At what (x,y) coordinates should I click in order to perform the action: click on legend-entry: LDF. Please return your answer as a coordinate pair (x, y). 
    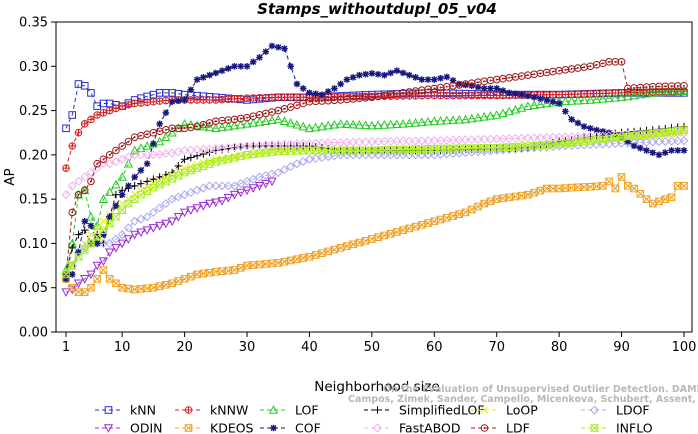
    Looking at the image, I should click on (500, 427).